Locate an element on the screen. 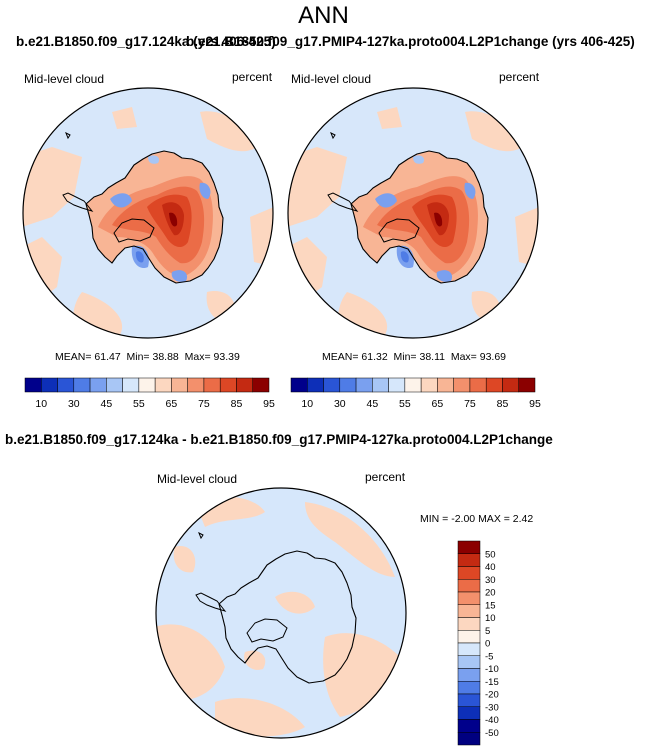 The height and width of the screenshot is (751, 647). diff-colorbar-tick-label: 40 is located at coordinates (490, 567).